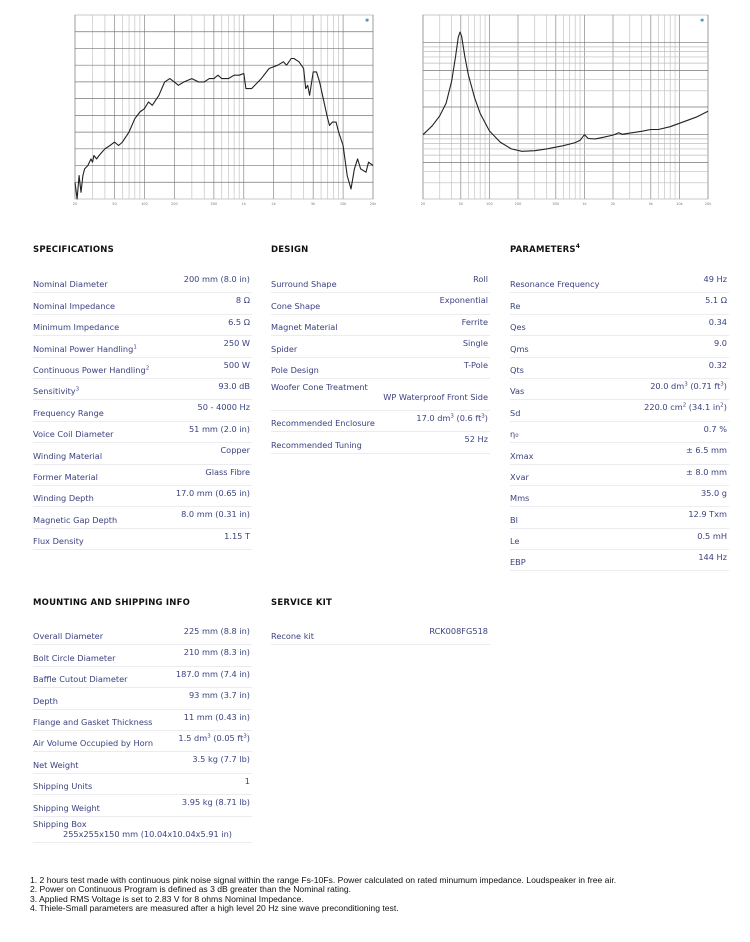 The height and width of the screenshot is (942, 750). What do you see at coordinates (73, 250) in the screenshot?
I see `specifications-title: SPECIFICATIONS` at bounding box center [73, 250].